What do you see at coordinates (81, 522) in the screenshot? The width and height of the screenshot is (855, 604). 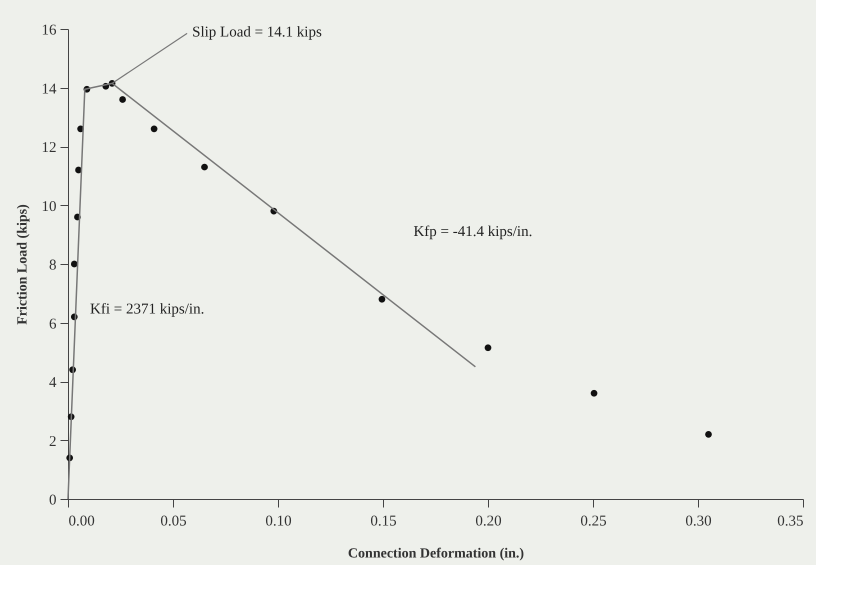 I see `x-tick-label: 0.00` at bounding box center [81, 522].